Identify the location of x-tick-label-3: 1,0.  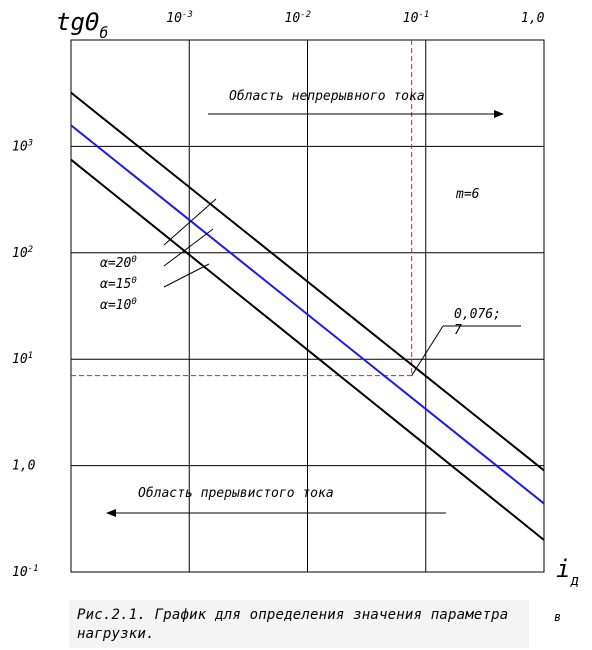
(533, 18).